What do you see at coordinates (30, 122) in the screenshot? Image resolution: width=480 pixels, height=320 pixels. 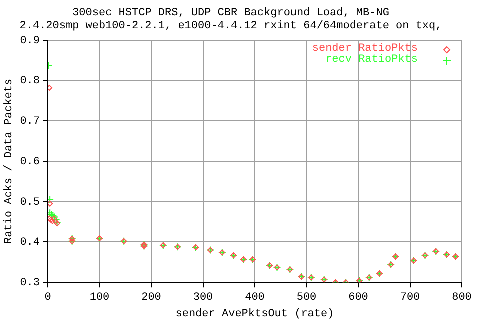 I see `y-tick-label: 0.7` at bounding box center [30, 122].